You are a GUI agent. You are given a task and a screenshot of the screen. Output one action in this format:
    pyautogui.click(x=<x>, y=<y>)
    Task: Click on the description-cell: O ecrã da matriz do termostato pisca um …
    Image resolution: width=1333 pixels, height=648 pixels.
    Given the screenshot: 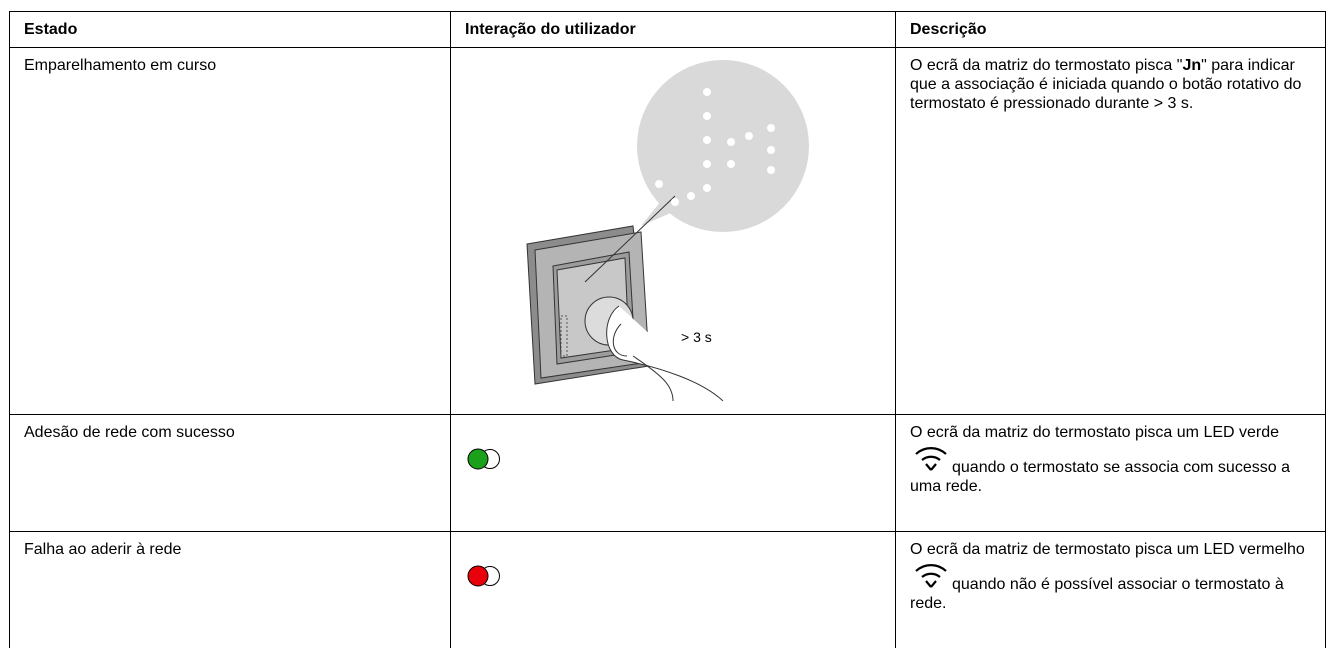 What is the action you would take?
    pyautogui.click(x=1111, y=473)
    